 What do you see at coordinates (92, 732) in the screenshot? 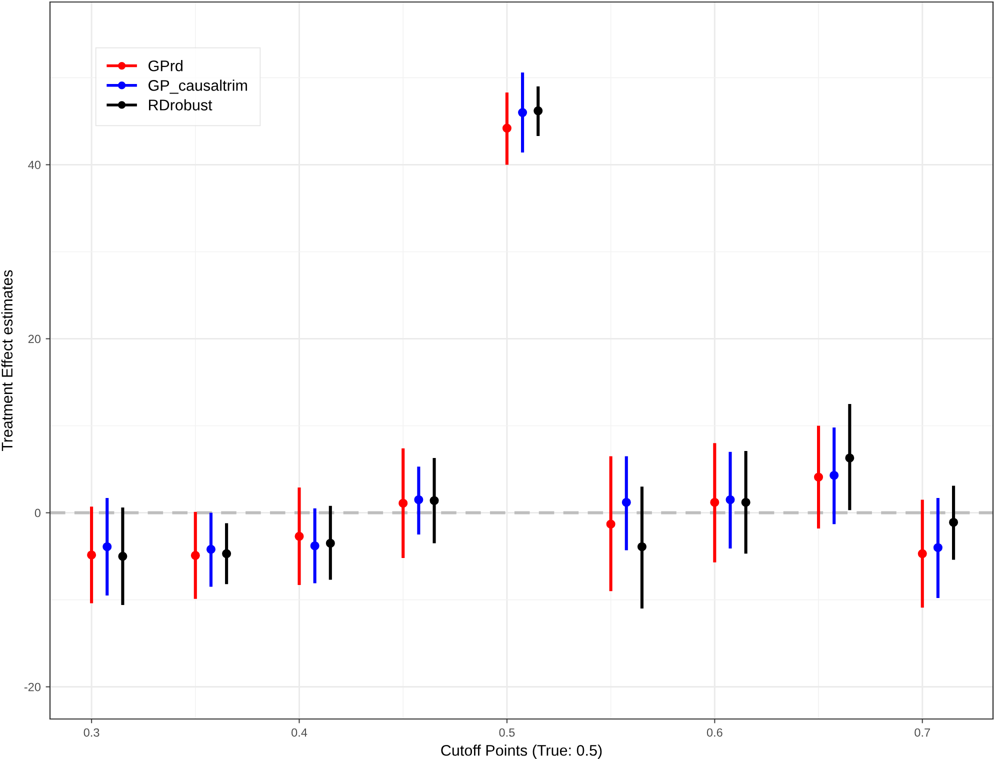
I see `x-tick-label: 0.3` at bounding box center [92, 732].